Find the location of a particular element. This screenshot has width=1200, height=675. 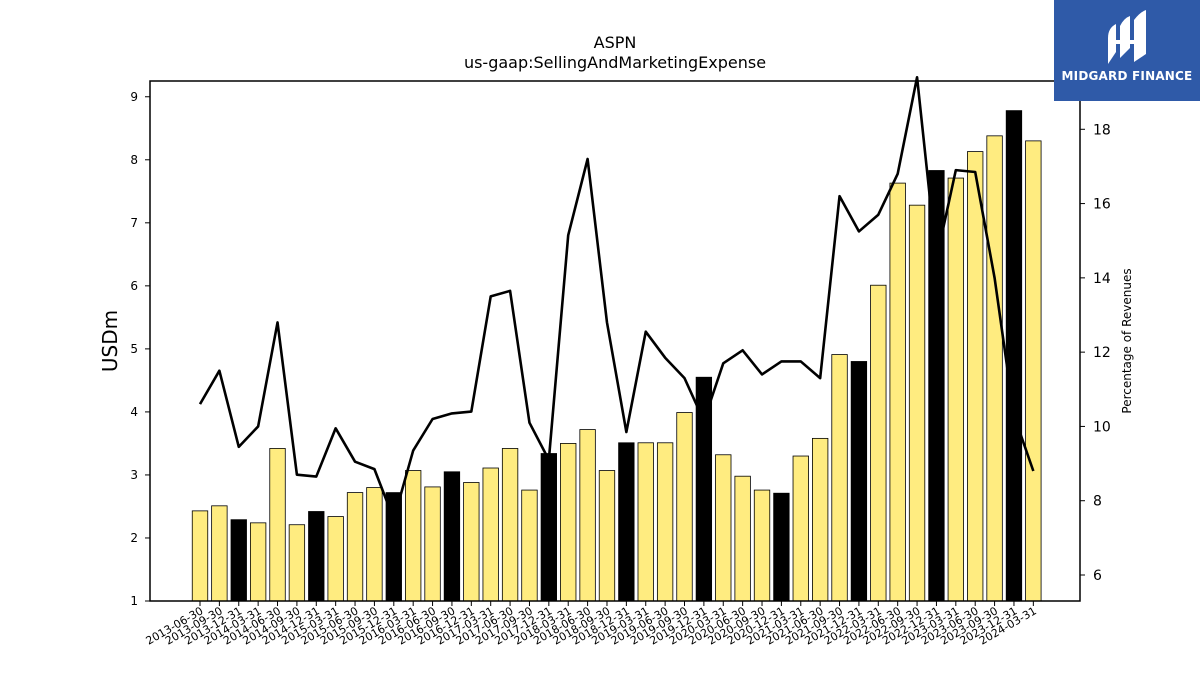

chart-subtitle: us-gaap:SellingAndMarketingExpense is located at coordinates (615, 62).